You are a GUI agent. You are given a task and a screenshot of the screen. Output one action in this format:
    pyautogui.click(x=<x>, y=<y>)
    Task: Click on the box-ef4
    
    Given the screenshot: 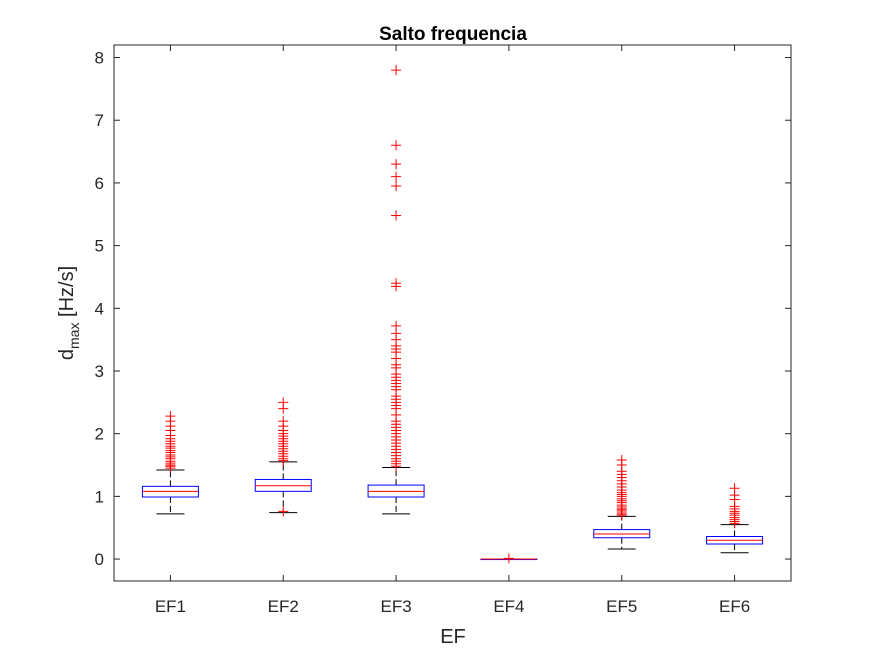 What is the action you would take?
    pyautogui.click(x=509, y=558)
    